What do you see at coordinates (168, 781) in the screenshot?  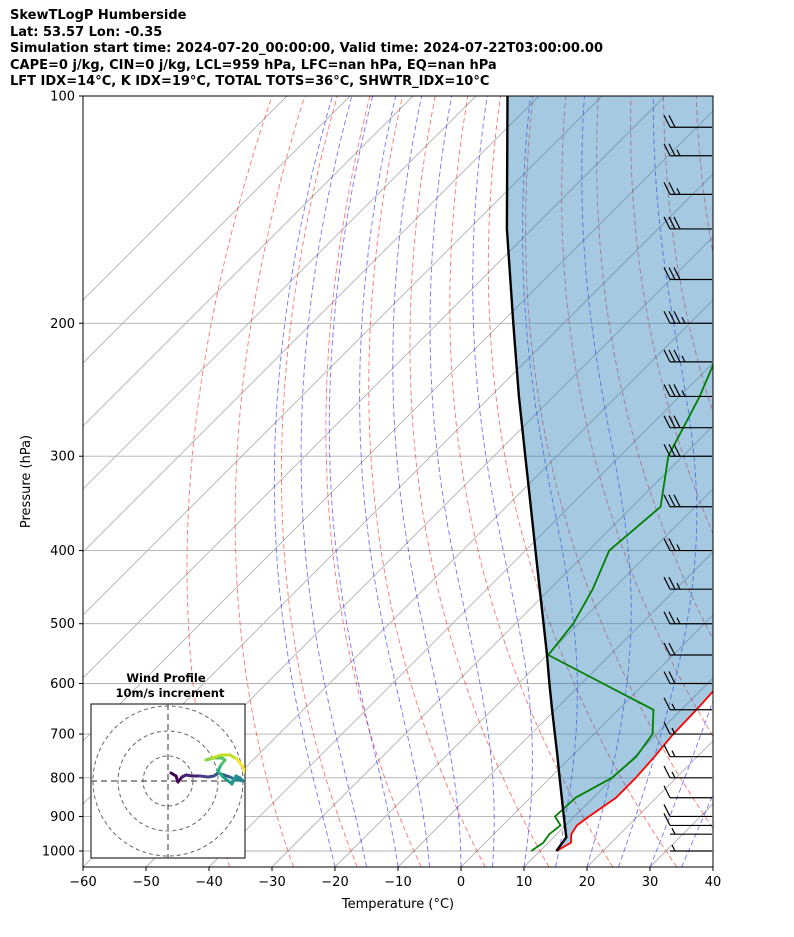 I see `hodograph-ring` at bounding box center [168, 781].